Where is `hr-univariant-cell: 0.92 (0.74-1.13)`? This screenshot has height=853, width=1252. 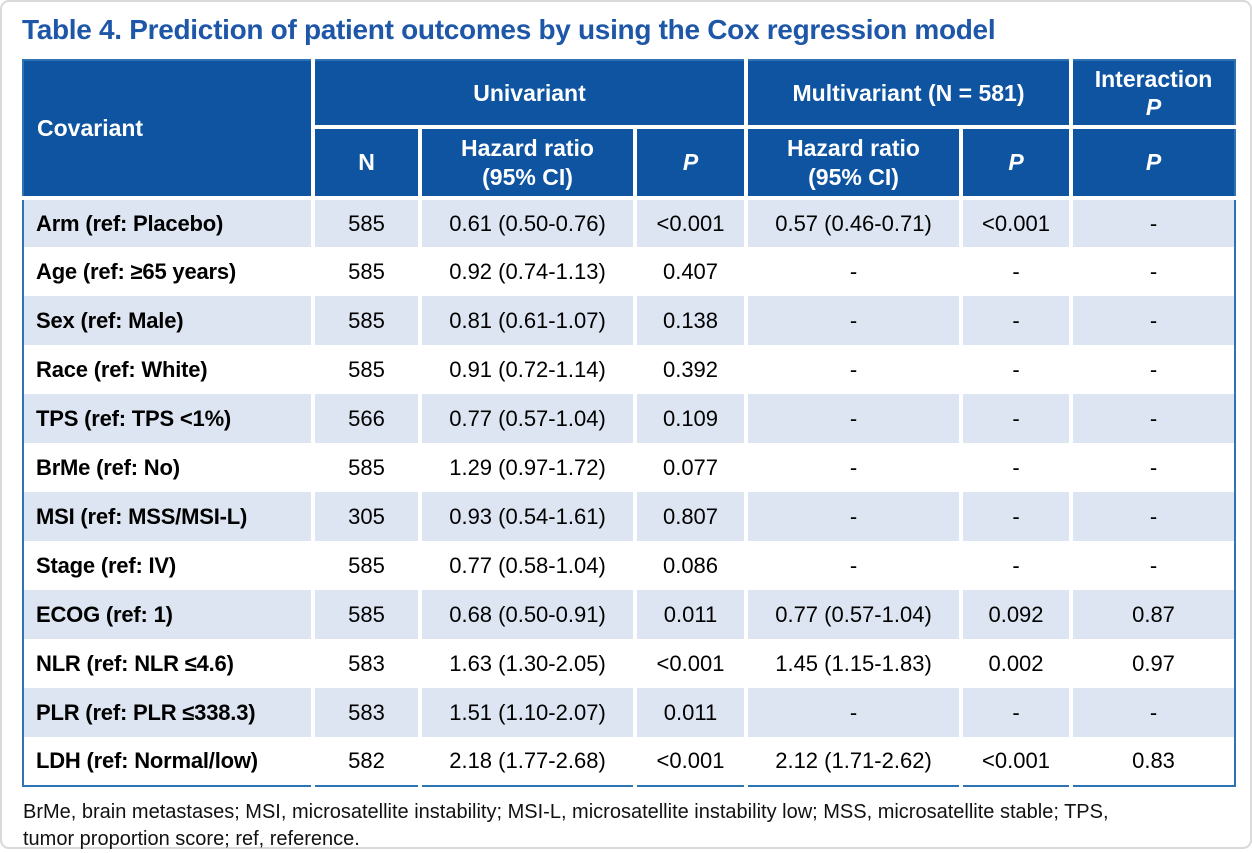
hr-univariant-cell: 0.92 (0.74-1.13) is located at coordinates (527, 271).